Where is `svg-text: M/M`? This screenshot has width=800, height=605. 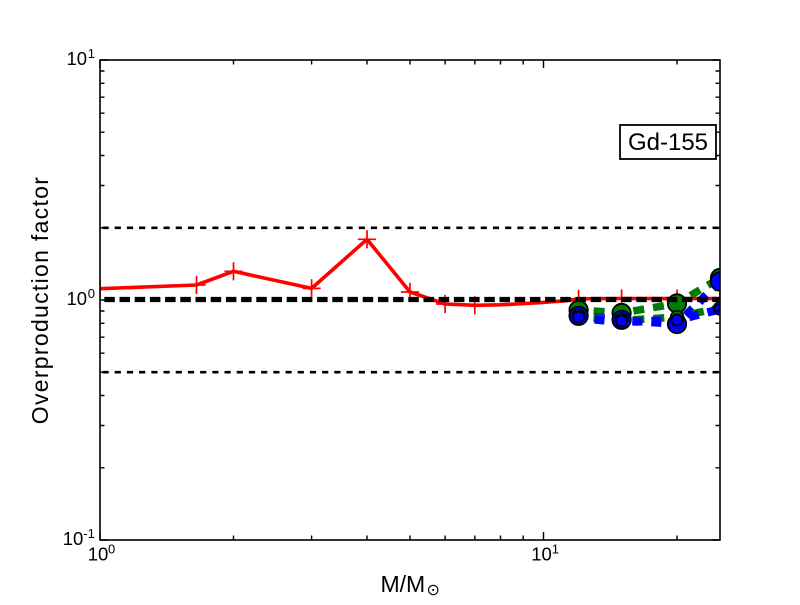 svg-text: M/M is located at coordinates (403, 584).